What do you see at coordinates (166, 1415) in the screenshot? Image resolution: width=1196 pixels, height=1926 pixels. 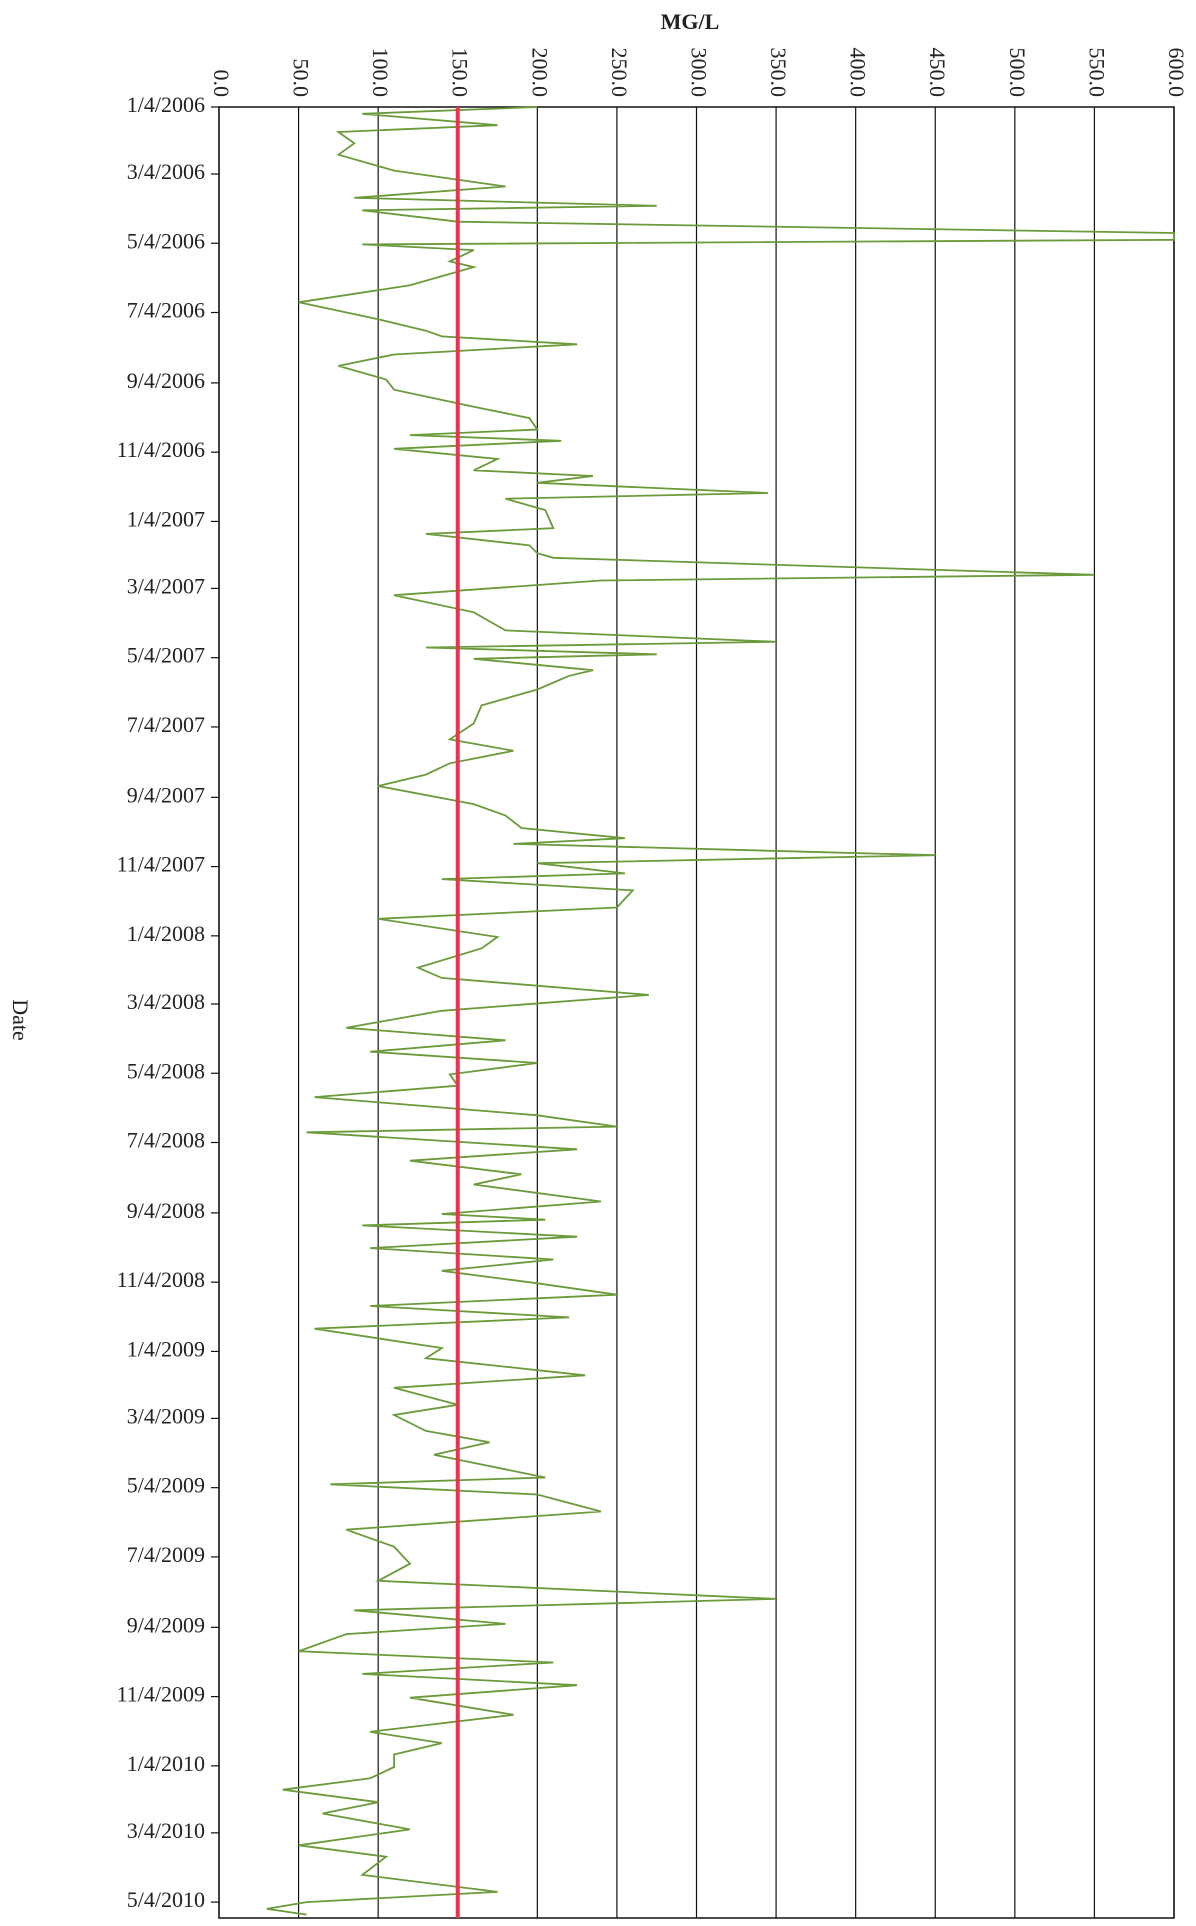 I see `y-tick-label: 3/4/2009` at bounding box center [166, 1415].